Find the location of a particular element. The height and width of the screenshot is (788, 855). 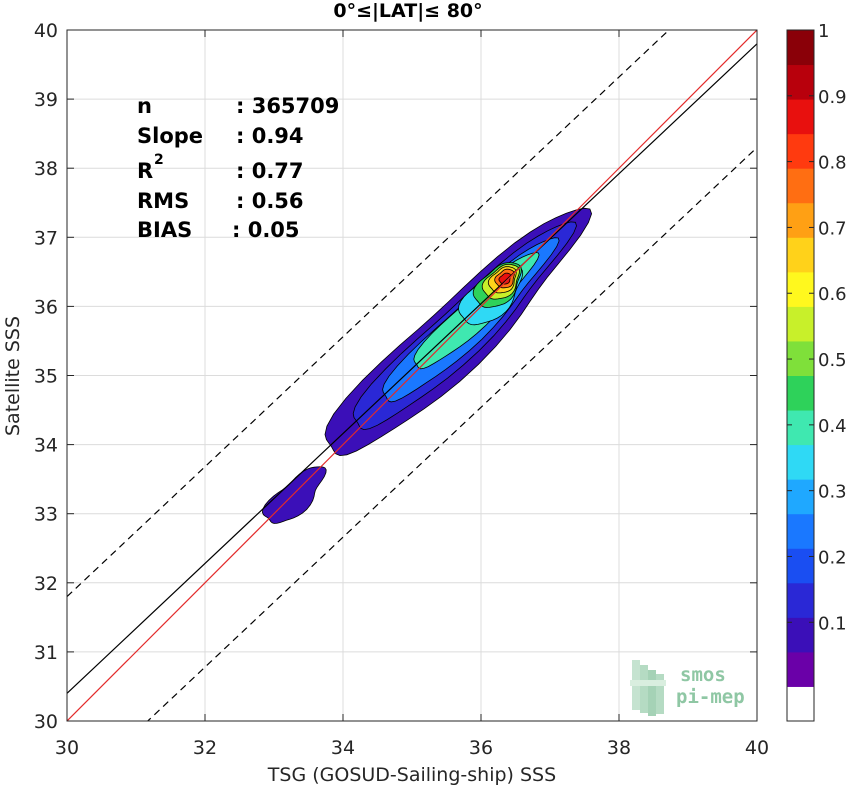

x-tick-label: 40 is located at coordinates (757, 748).